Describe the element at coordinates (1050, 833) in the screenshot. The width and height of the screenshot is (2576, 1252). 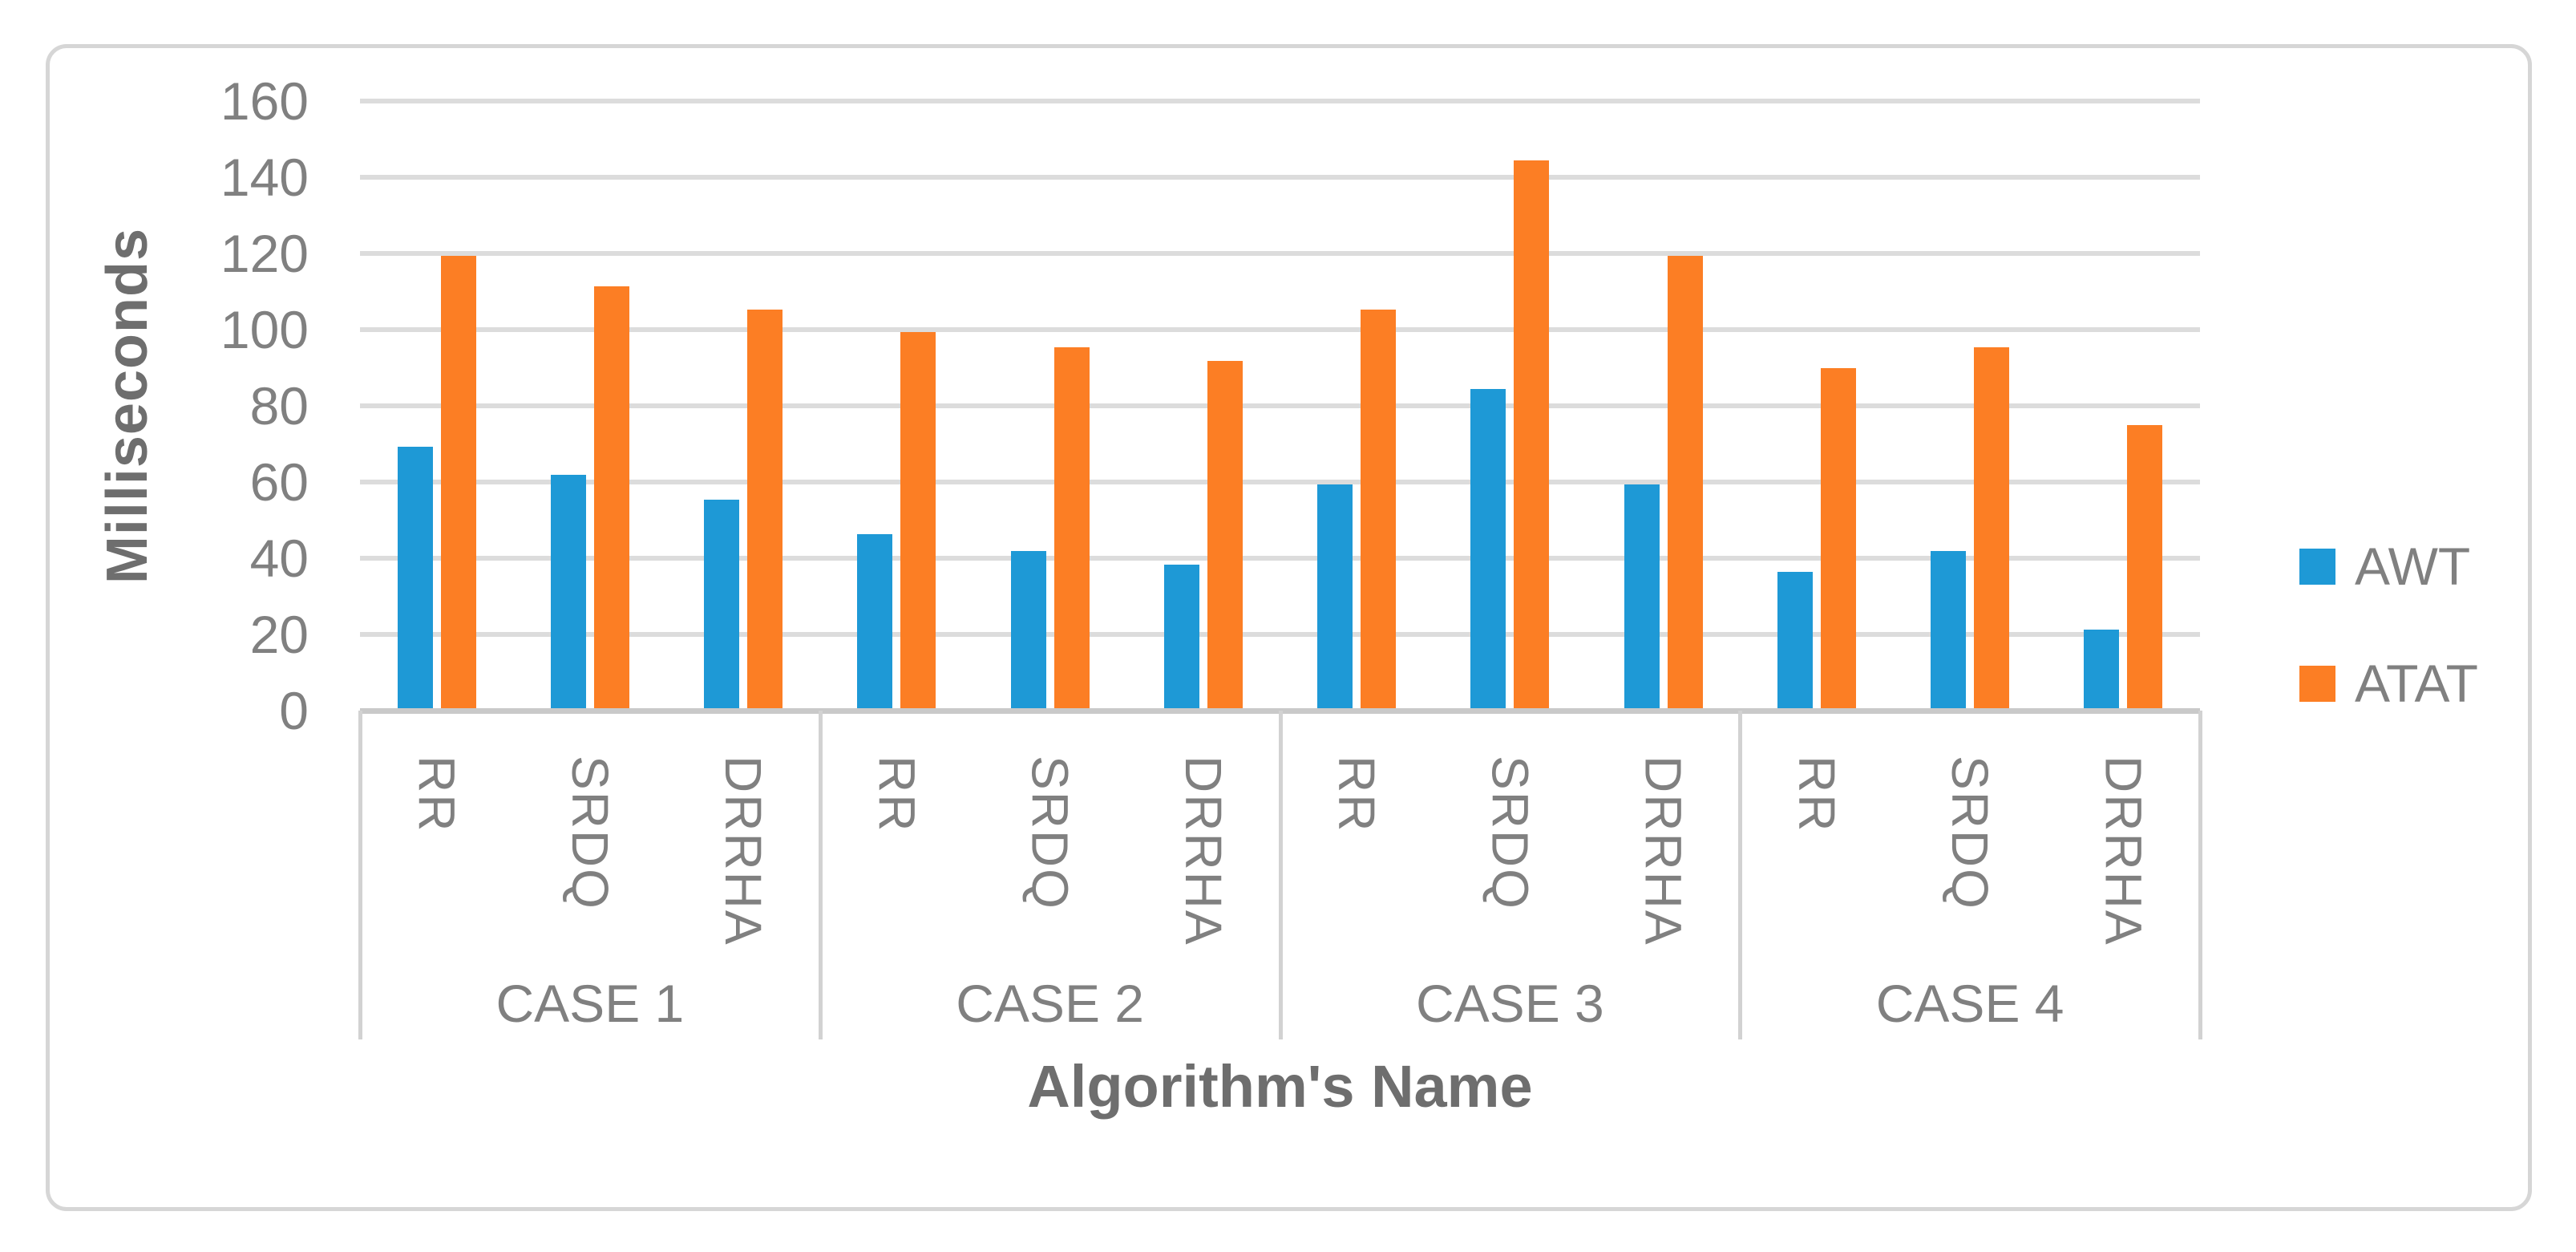
I see `category-label-srdq-2: SRDQ` at that location.